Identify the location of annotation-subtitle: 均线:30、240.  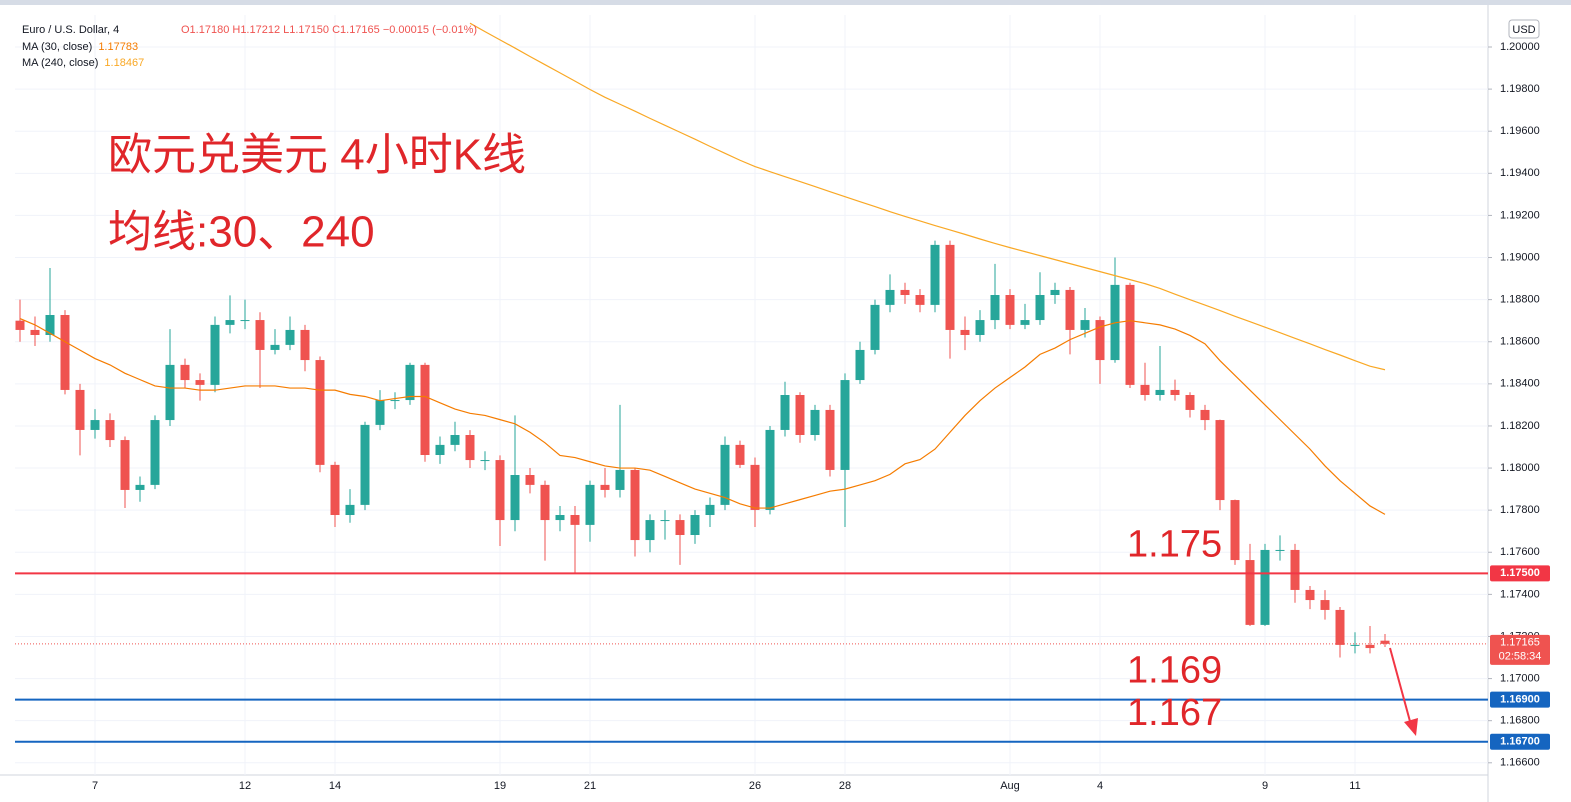
(241, 232).